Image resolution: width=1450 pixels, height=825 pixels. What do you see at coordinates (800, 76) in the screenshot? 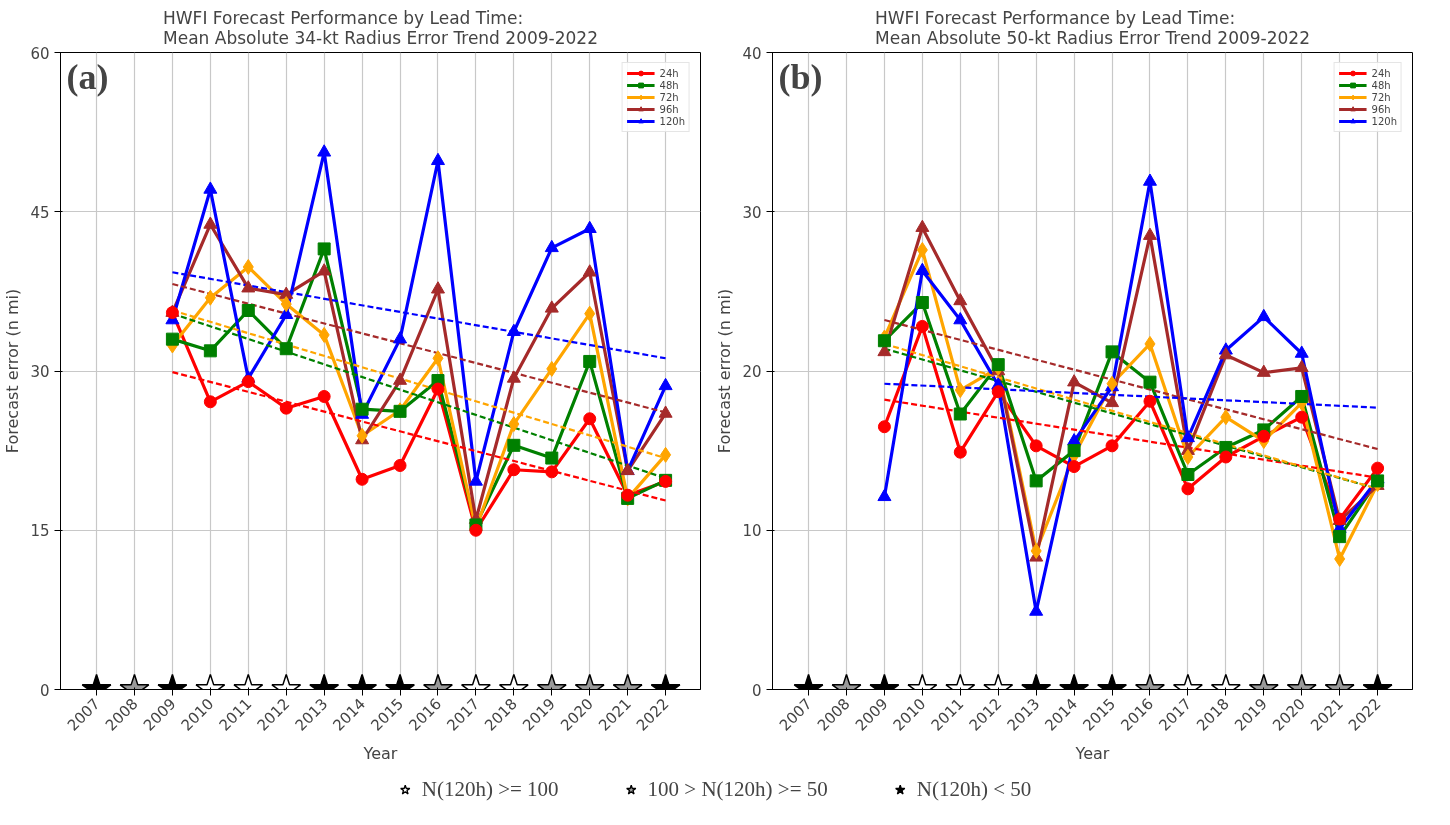
I see `annotation: (b)` at bounding box center [800, 76].